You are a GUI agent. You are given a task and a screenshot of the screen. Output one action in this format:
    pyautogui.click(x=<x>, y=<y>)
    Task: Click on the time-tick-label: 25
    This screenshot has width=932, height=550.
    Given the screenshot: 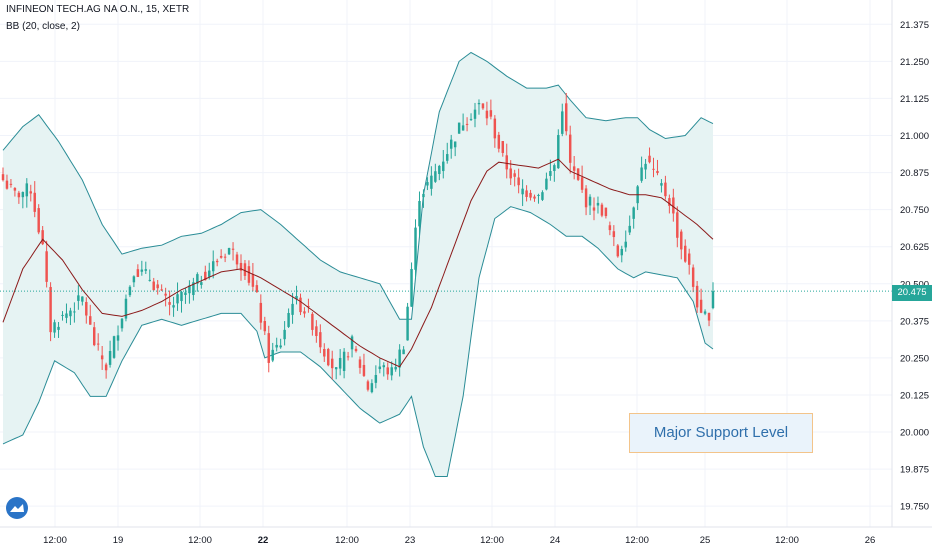 What is the action you would take?
    pyautogui.click(x=705, y=540)
    